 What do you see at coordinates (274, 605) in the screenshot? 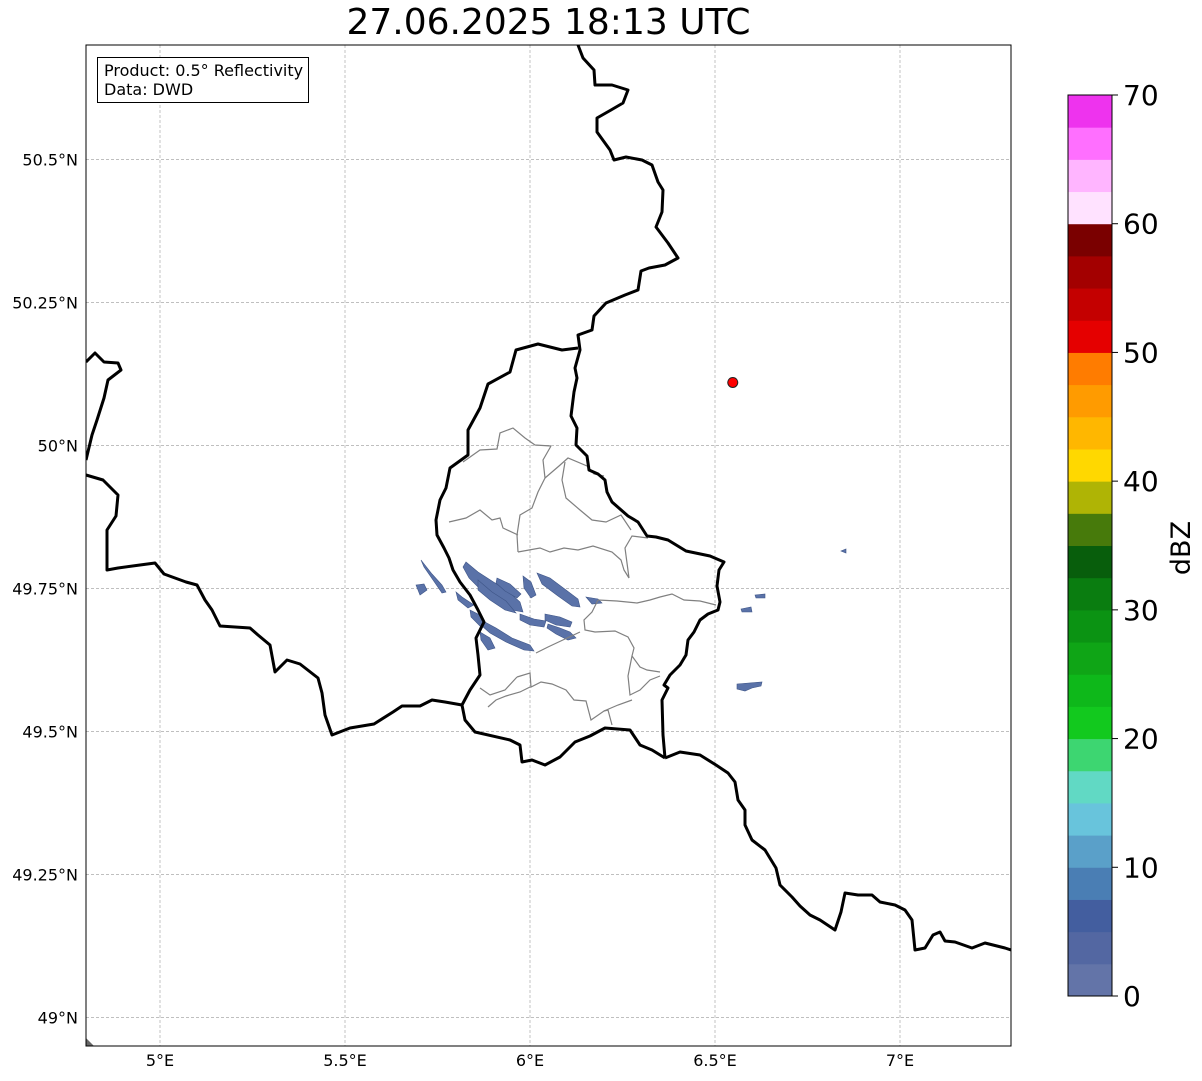
I see `border-france-belgium` at bounding box center [274, 605].